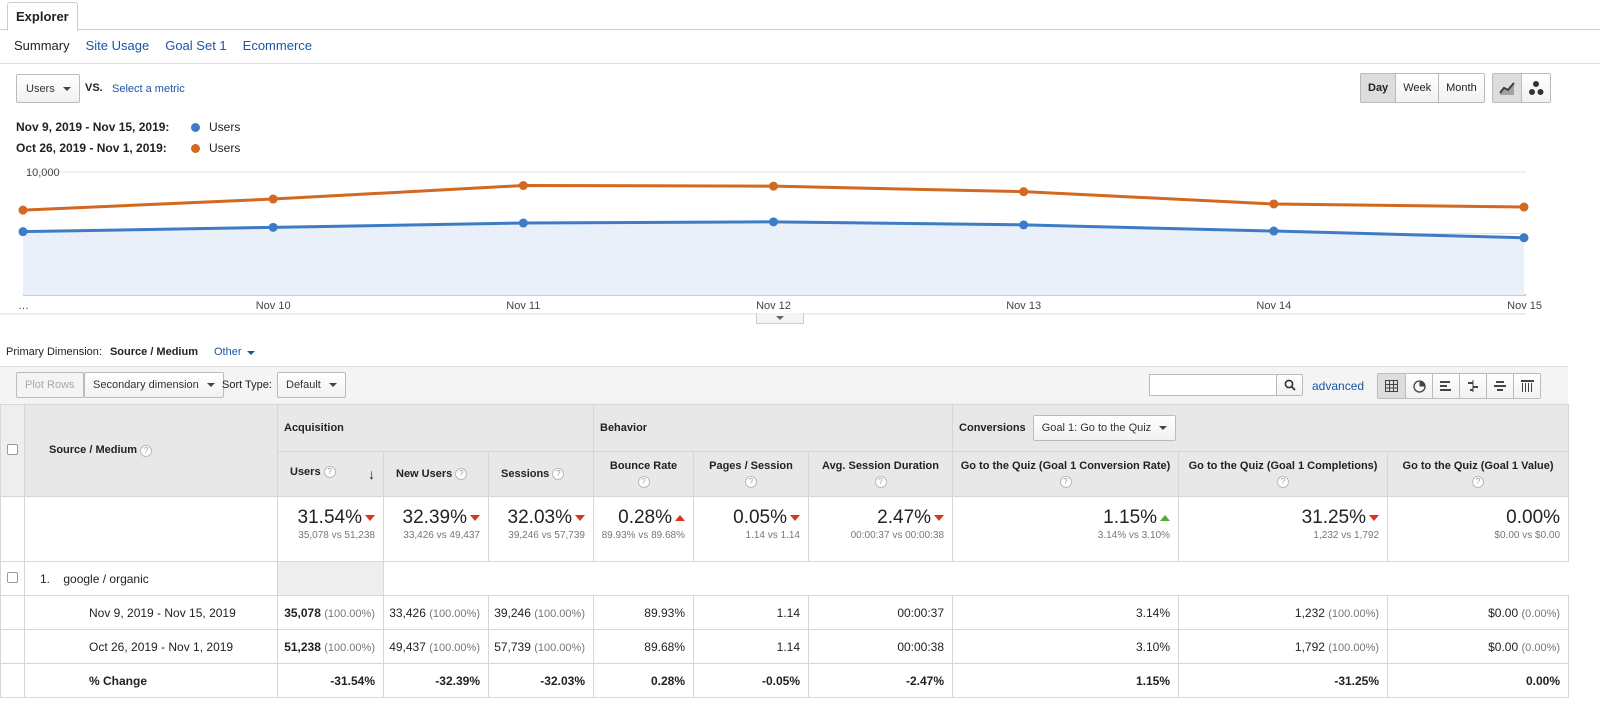  What do you see at coordinates (50, 385) in the screenshot?
I see `plot-rows-button: Plot Rows` at bounding box center [50, 385].